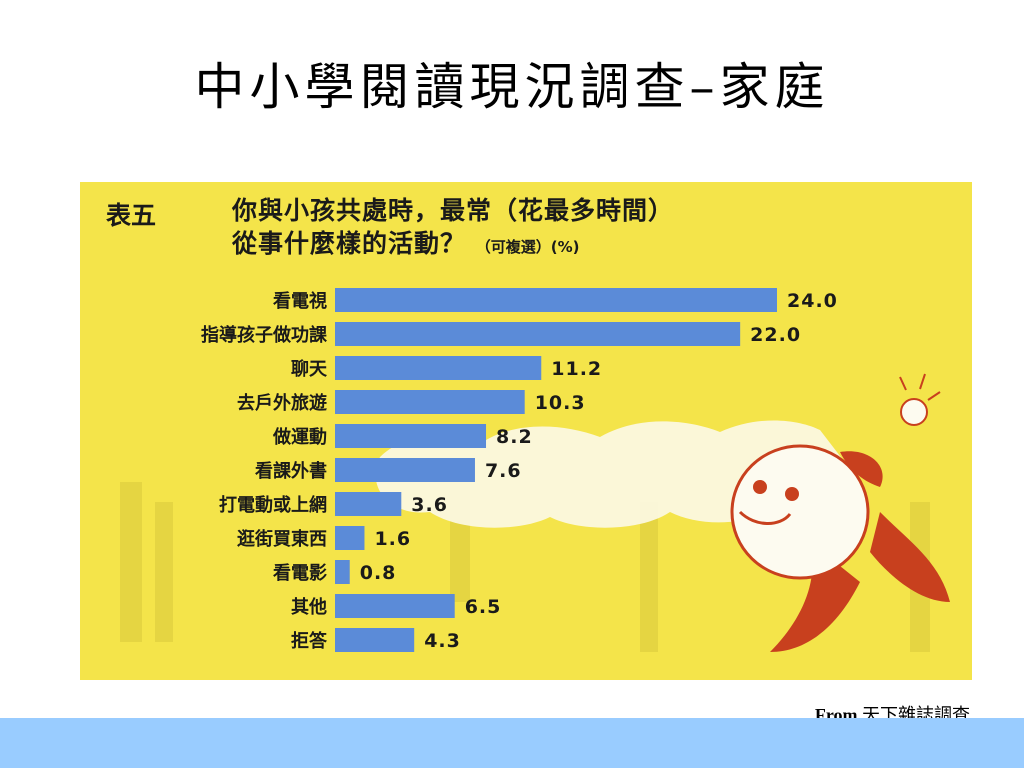 The width and height of the screenshot is (1024, 768). What do you see at coordinates (299, 573) in the screenshot?
I see `category-label: 看電影` at bounding box center [299, 573].